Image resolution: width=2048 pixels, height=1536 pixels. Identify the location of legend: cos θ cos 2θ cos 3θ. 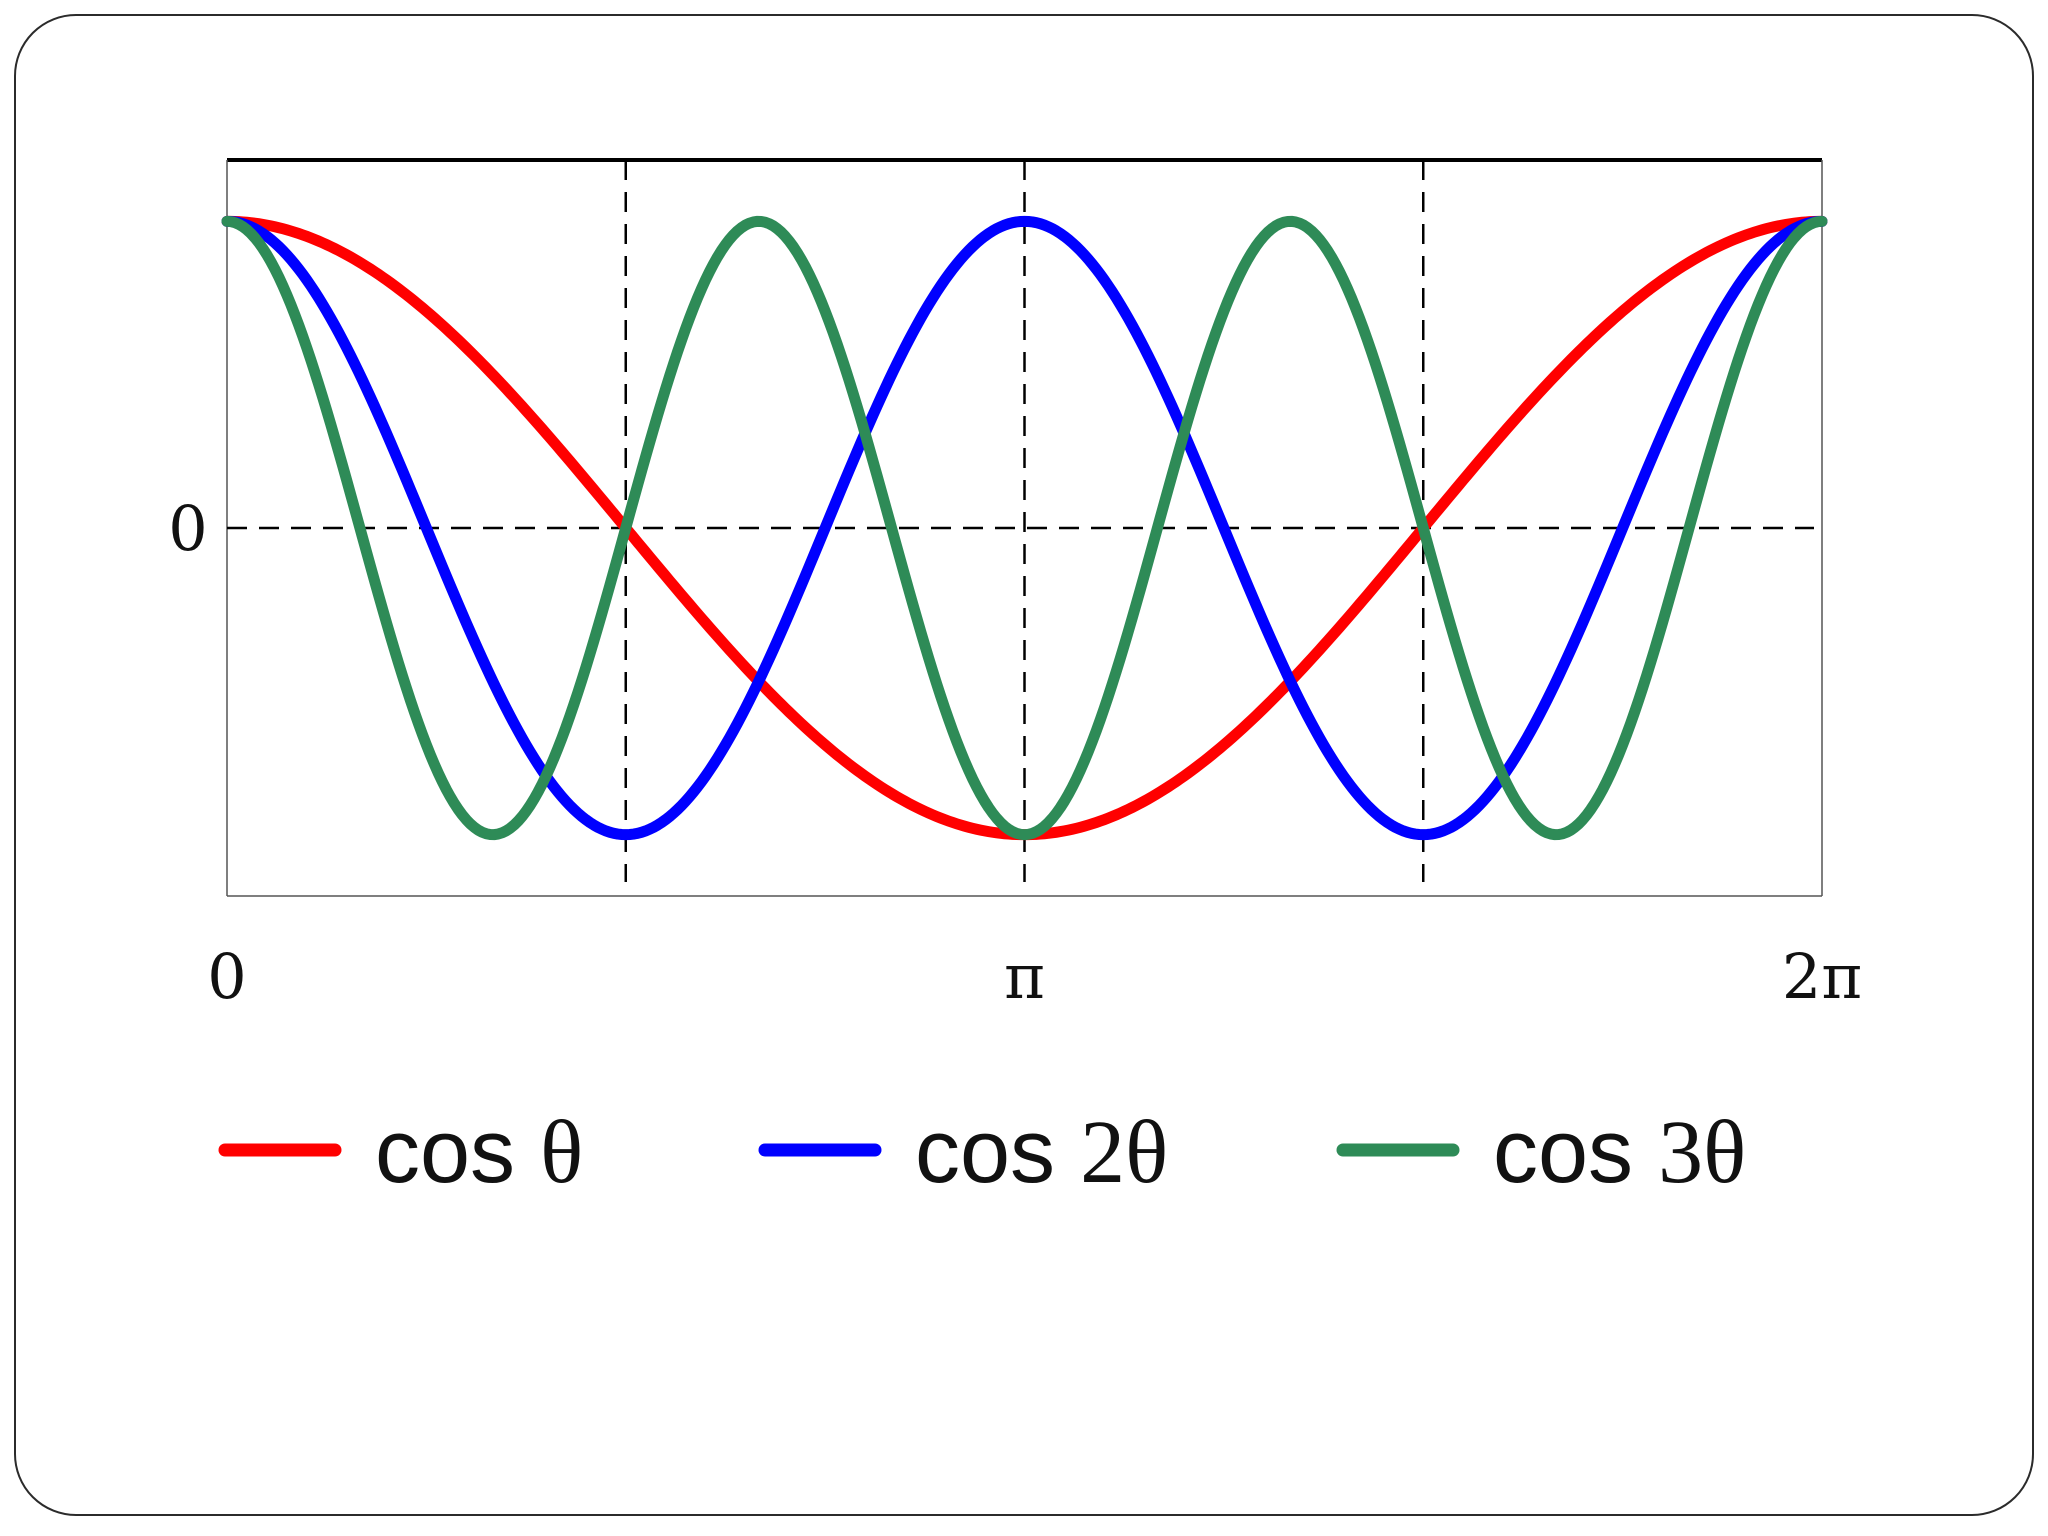
(982, 1152).